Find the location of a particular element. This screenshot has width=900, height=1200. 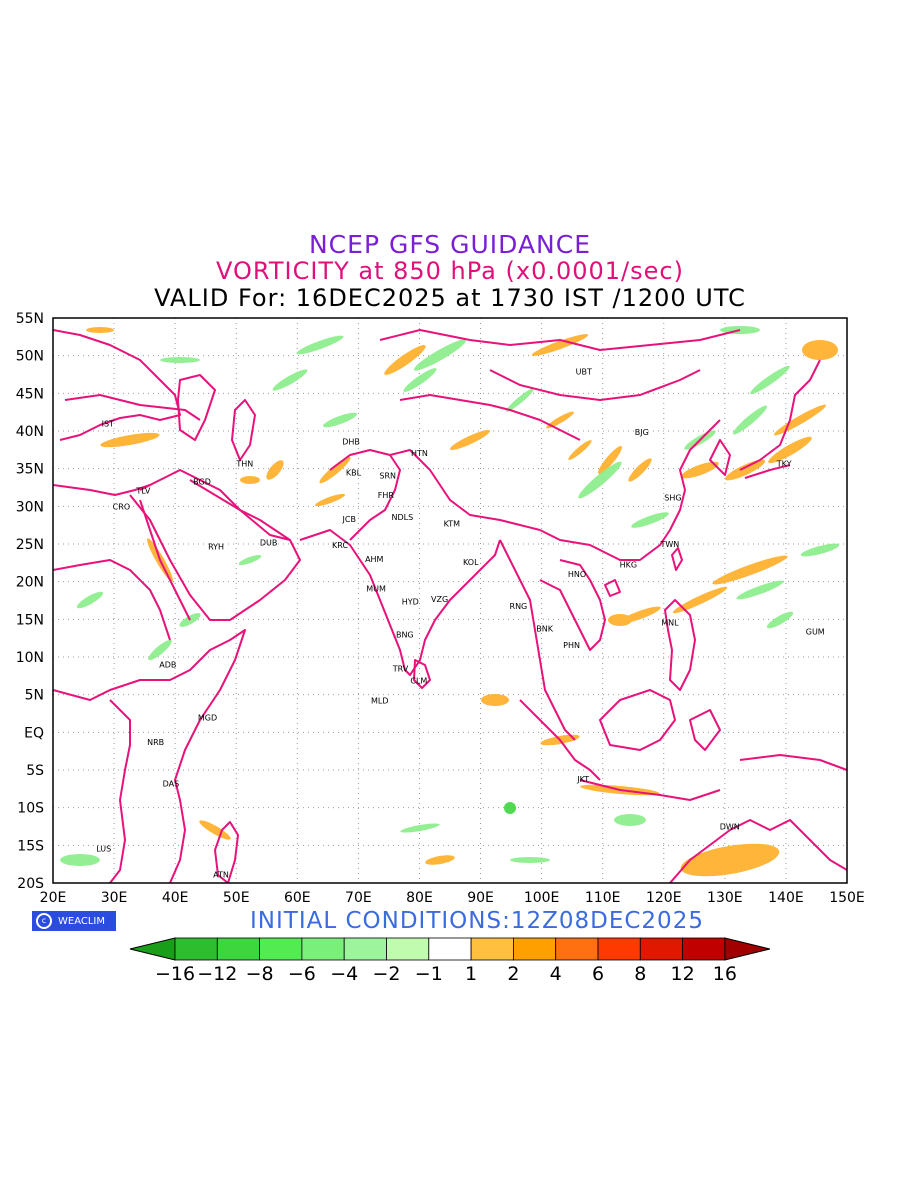

colorbar-arrow-right is located at coordinates (747, 949).